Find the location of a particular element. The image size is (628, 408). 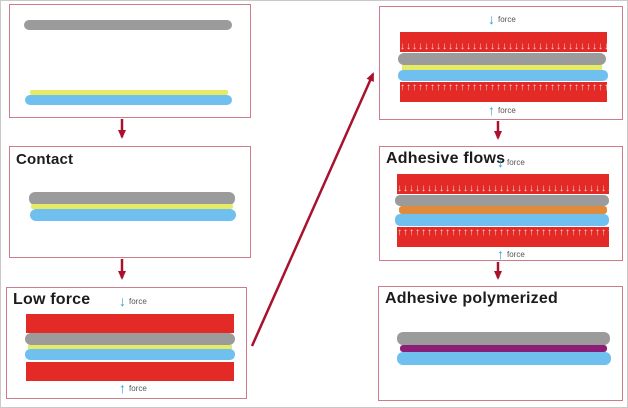

panel-separated is located at coordinates (130, 61).